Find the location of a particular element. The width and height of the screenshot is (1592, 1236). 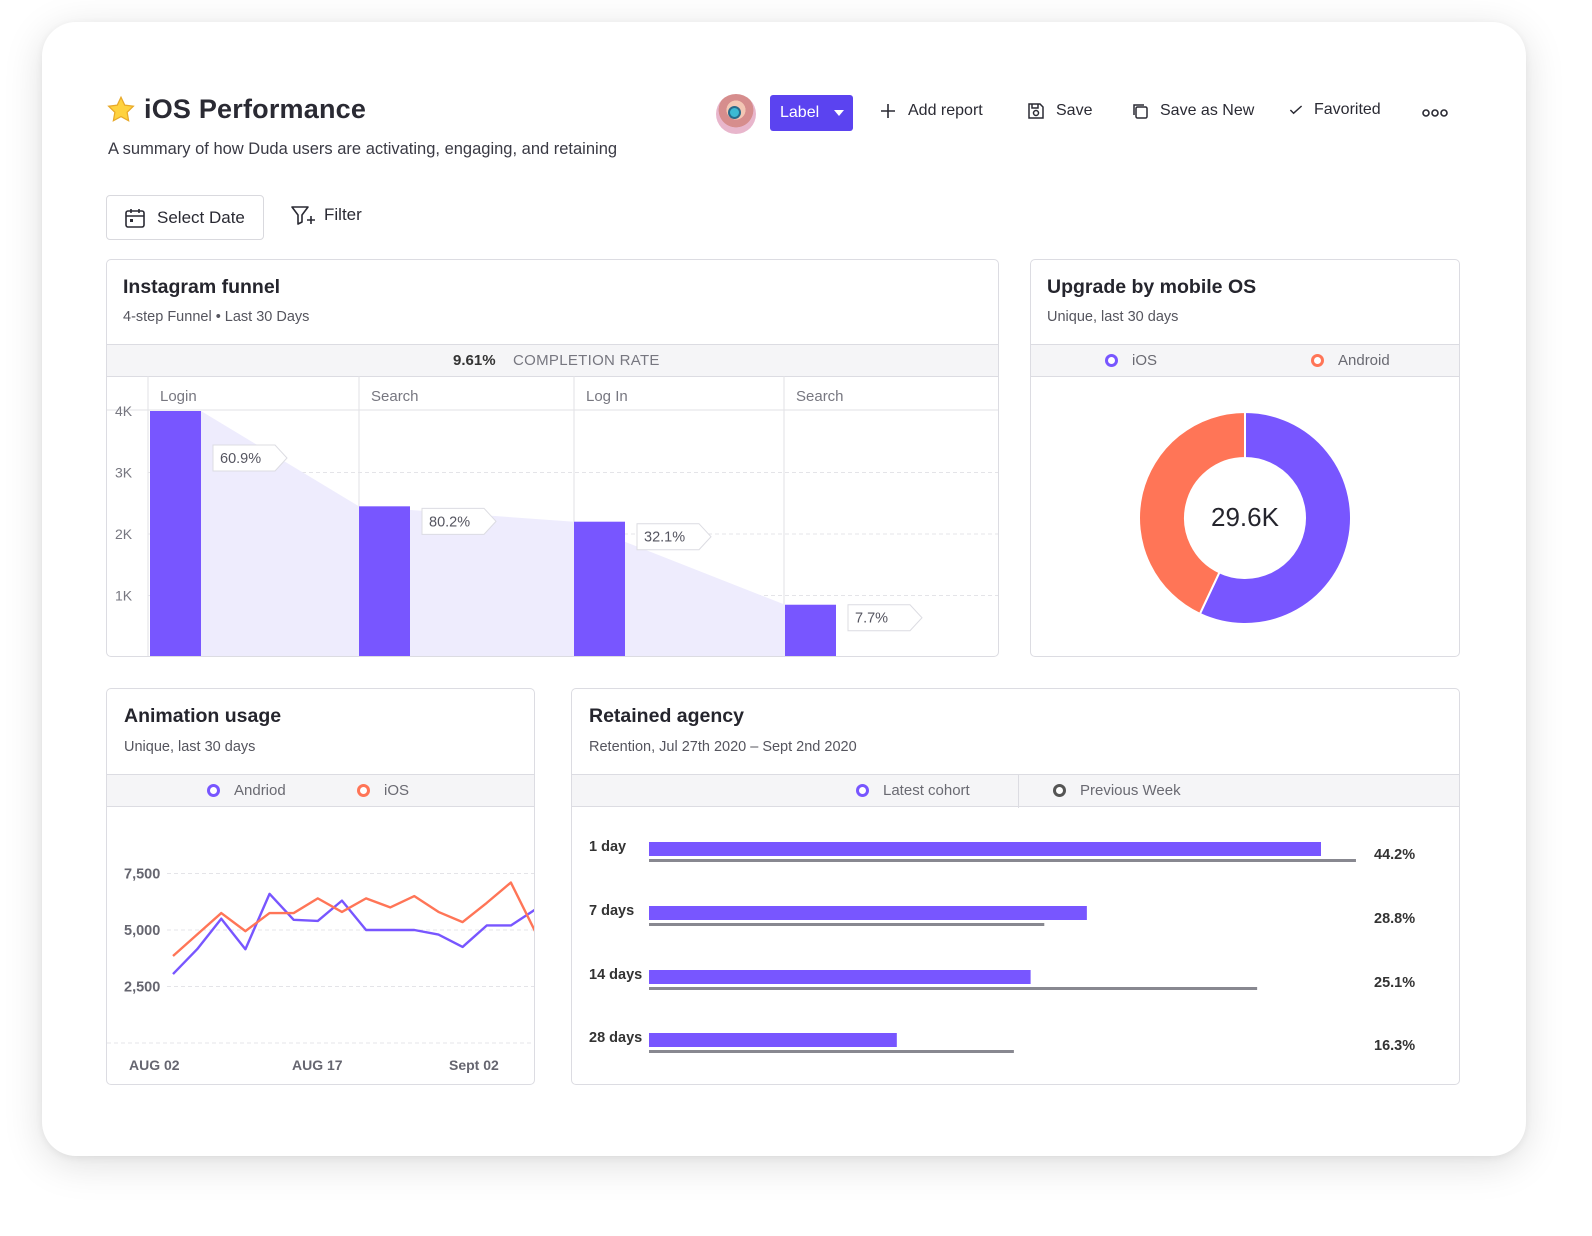

funnel-y-tick: 2K is located at coordinates (124, 534).